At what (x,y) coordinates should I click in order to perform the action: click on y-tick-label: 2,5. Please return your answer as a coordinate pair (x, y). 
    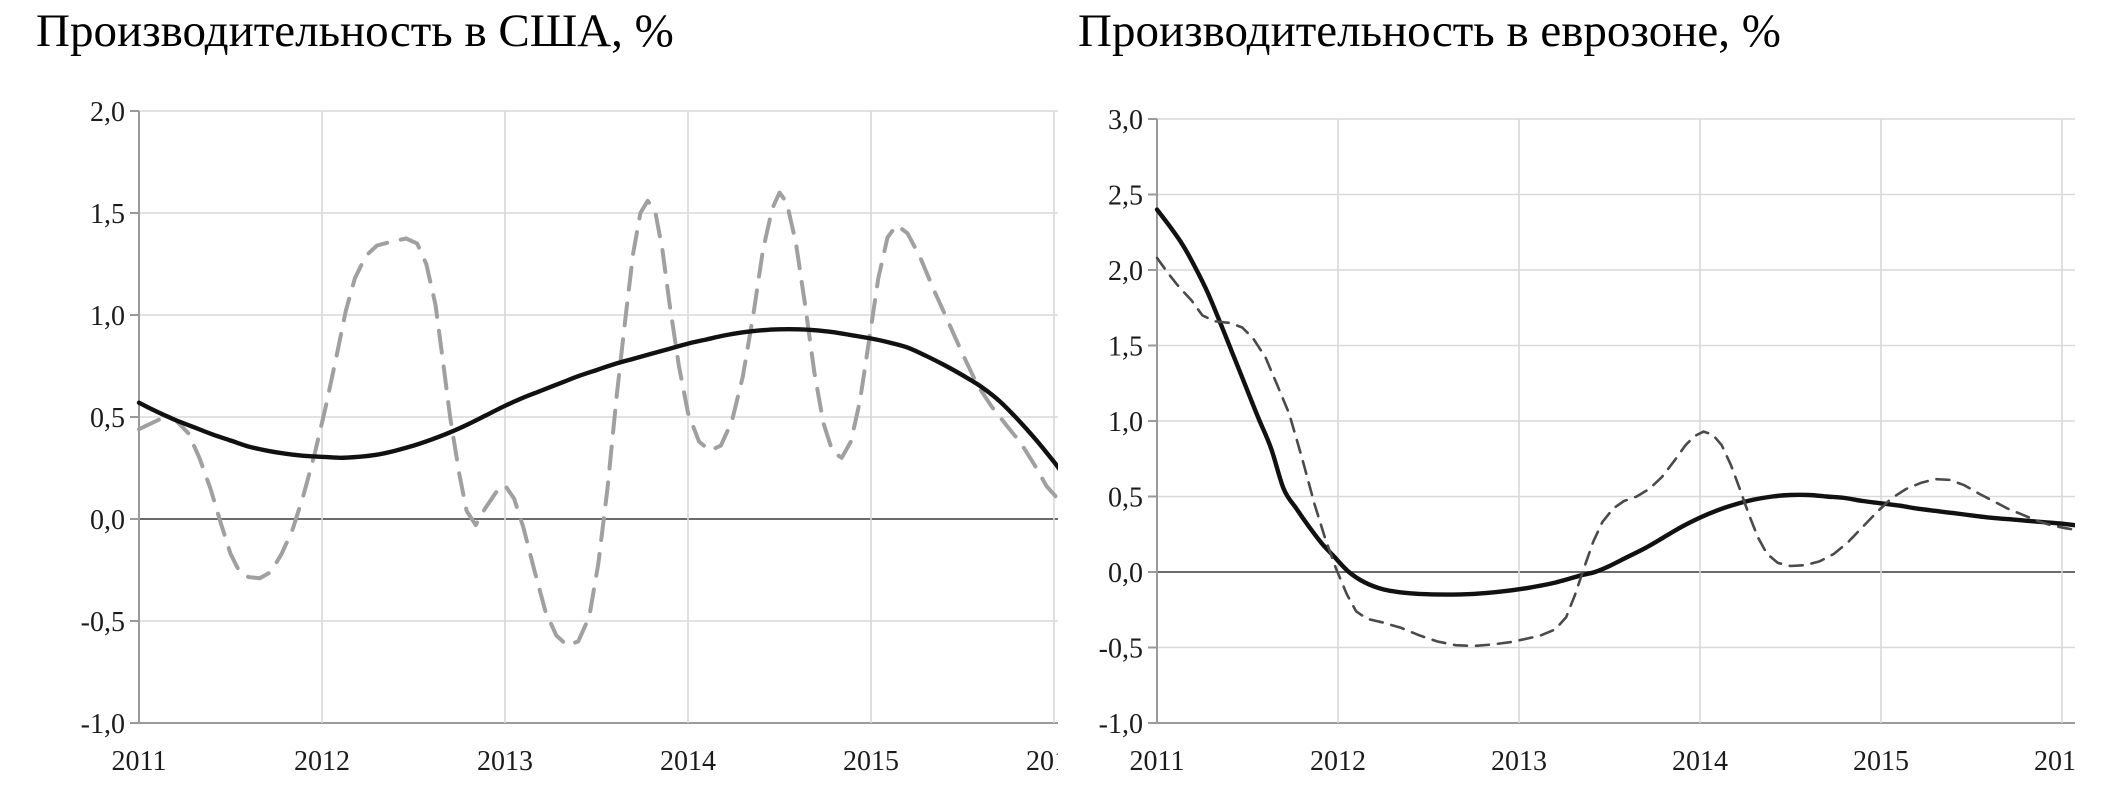
    Looking at the image, I should click on (1125, 196).